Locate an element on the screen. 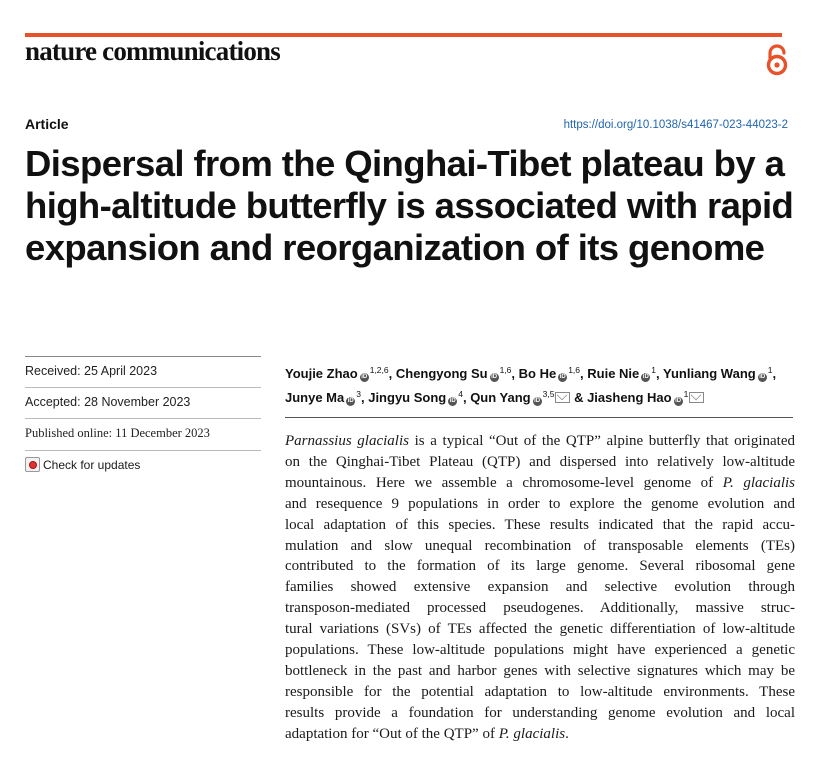 This screenshot has height=763, width=832. author: Jingyu Song iD4 is located at coordinates (415, 397).